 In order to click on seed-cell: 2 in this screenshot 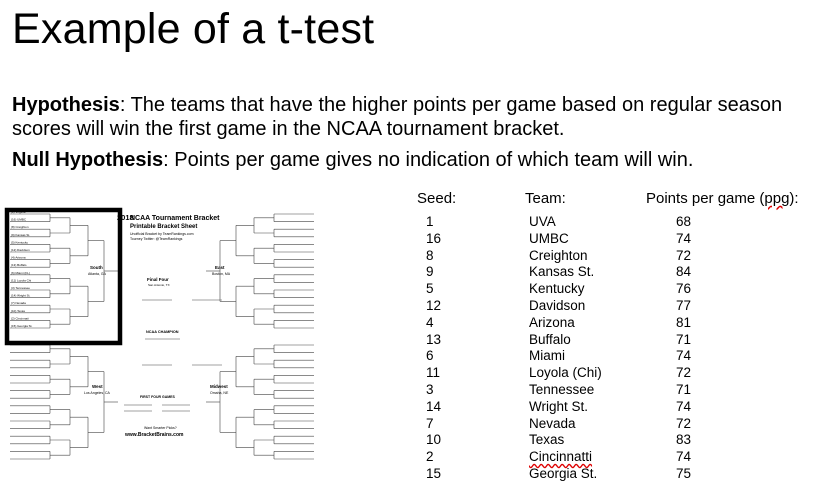, I will do `click(430, 457)`.